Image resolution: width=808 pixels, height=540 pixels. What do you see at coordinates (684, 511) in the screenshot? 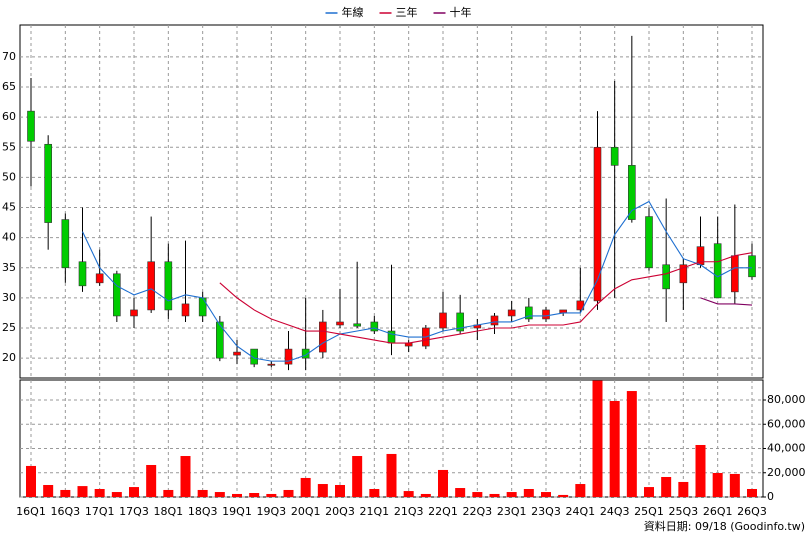
I see `x-tick-label: 25Q3` at bounding box center [684, 511].